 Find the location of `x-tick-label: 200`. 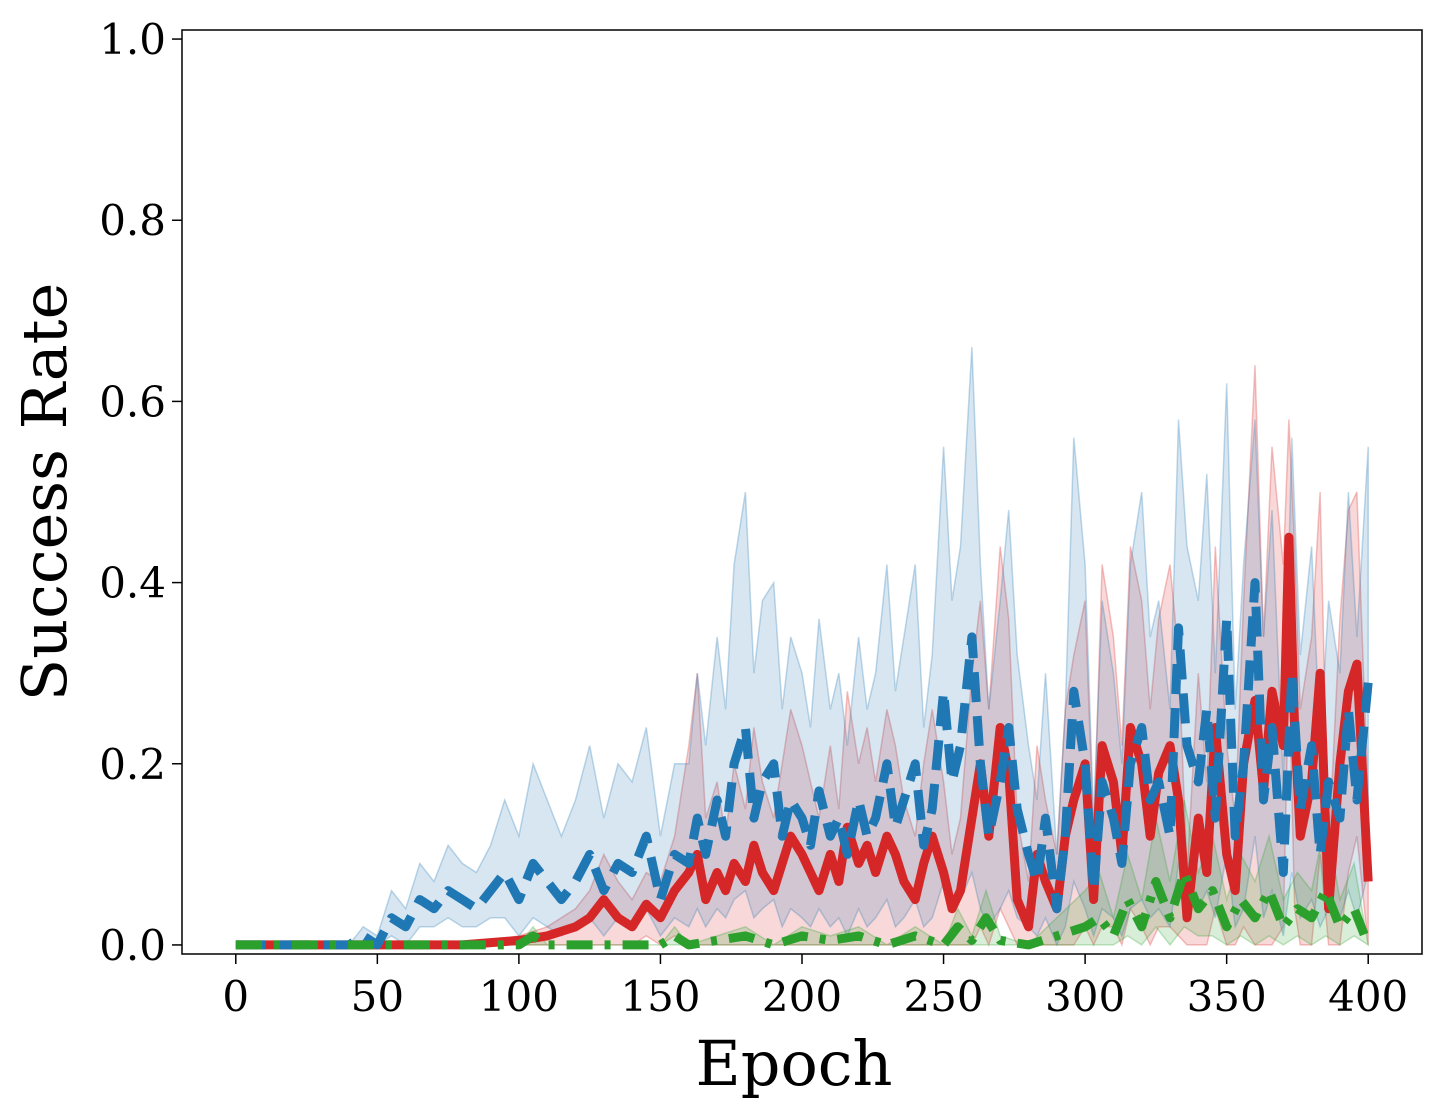

x-tick-label: 200 is located at coordinates (802, 996).